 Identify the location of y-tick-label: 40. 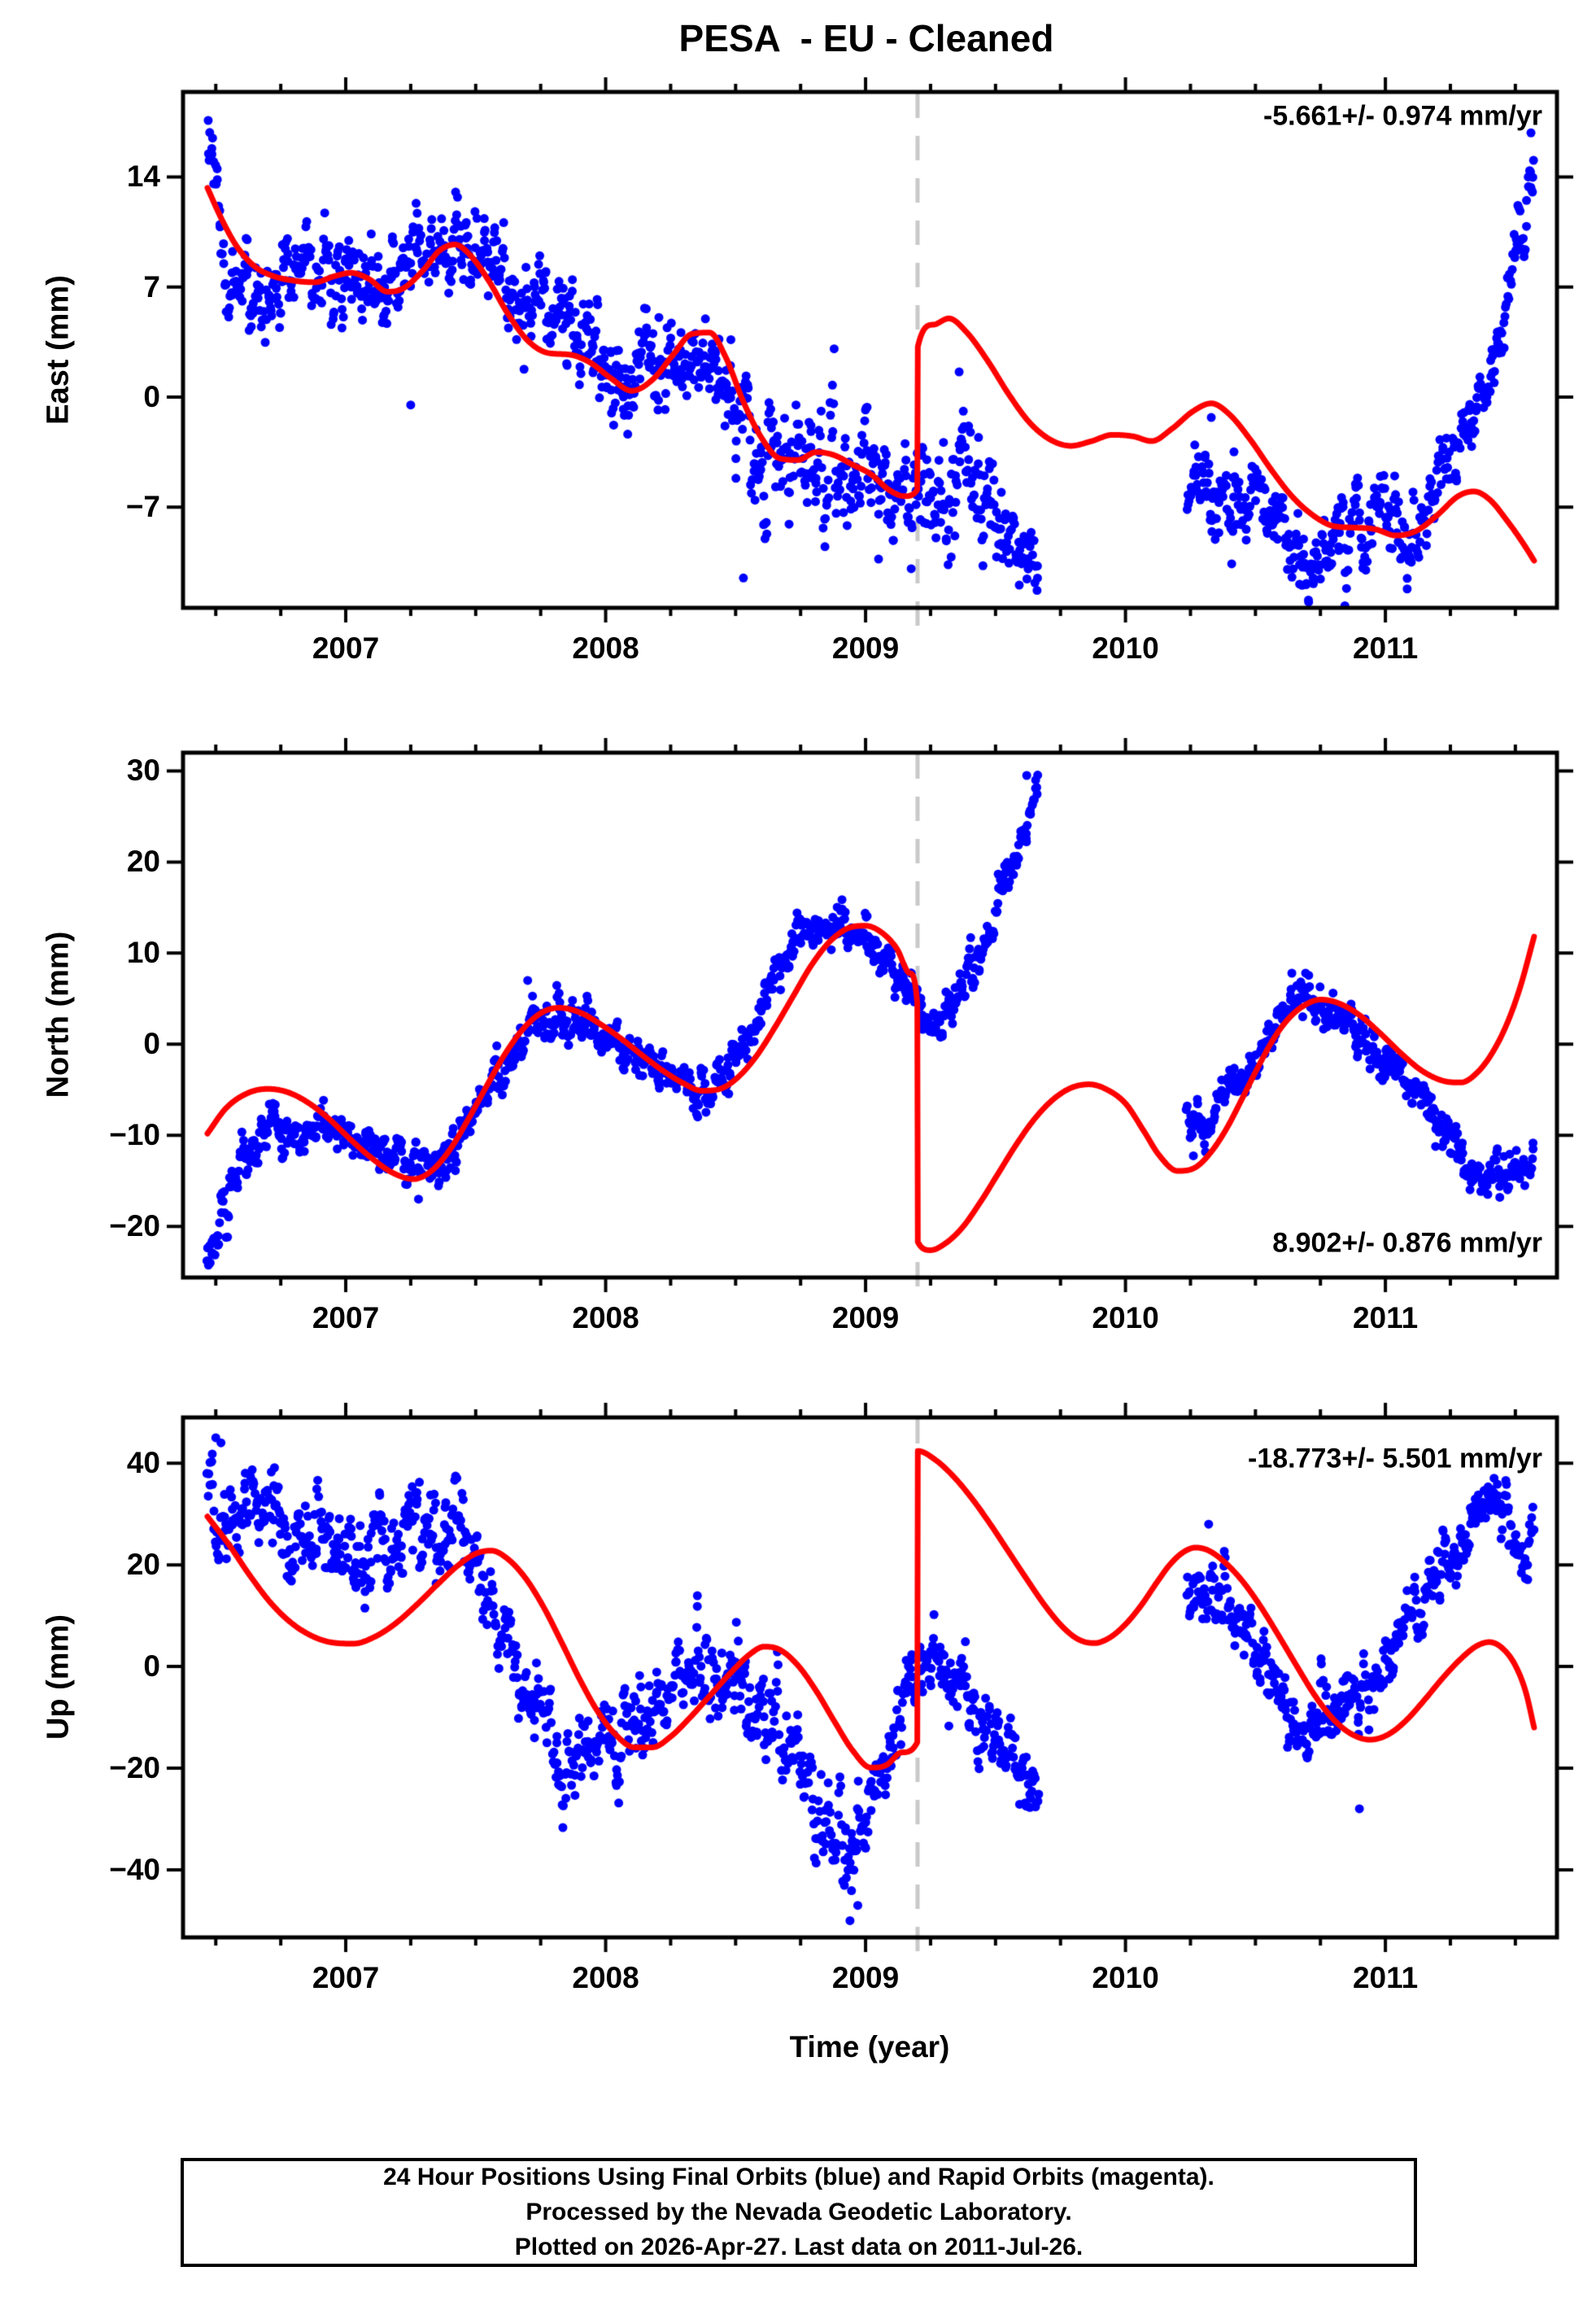
(143, 1463).